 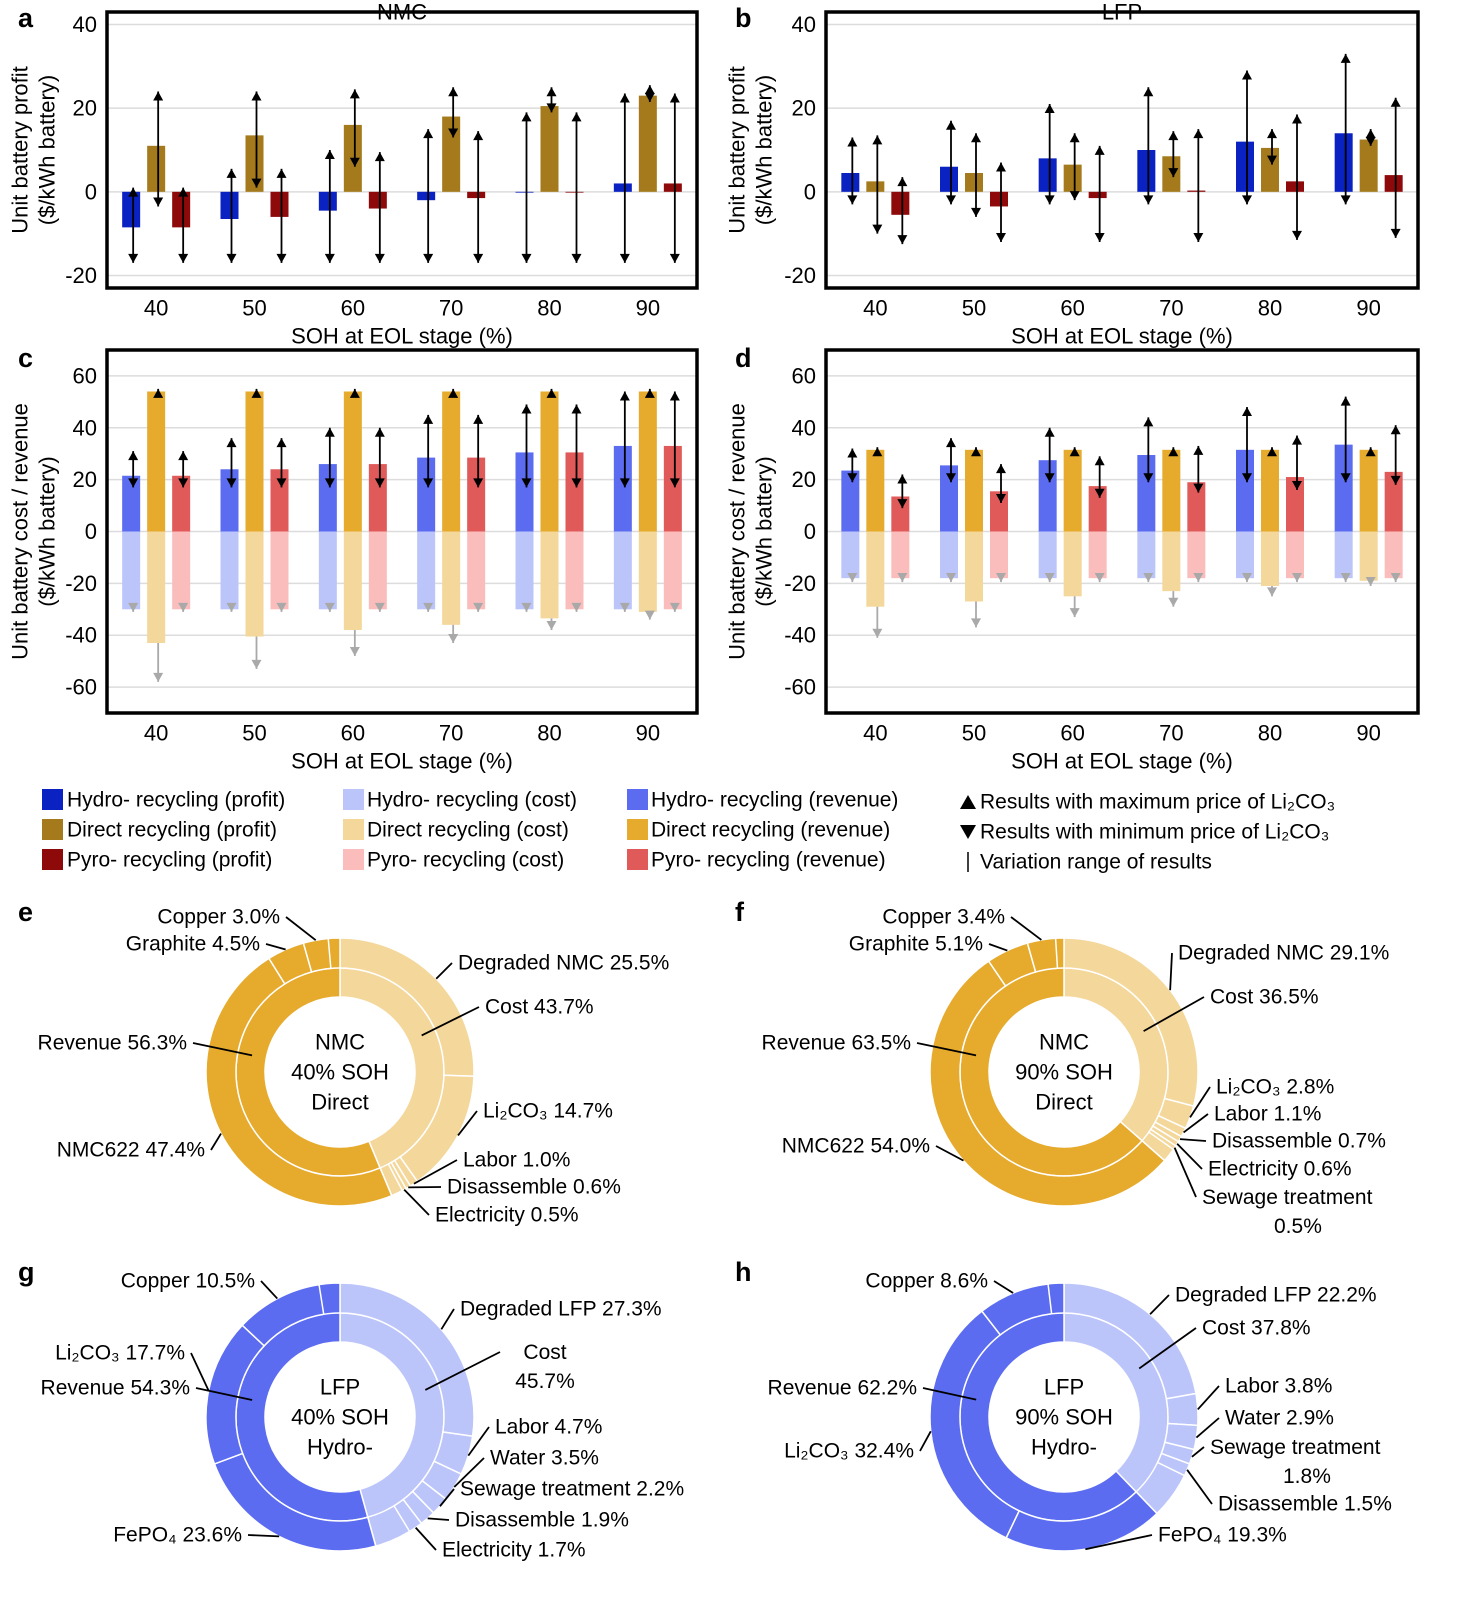 I want to click on slice-label: Copper 3.0%, so click(x=218, y=917).